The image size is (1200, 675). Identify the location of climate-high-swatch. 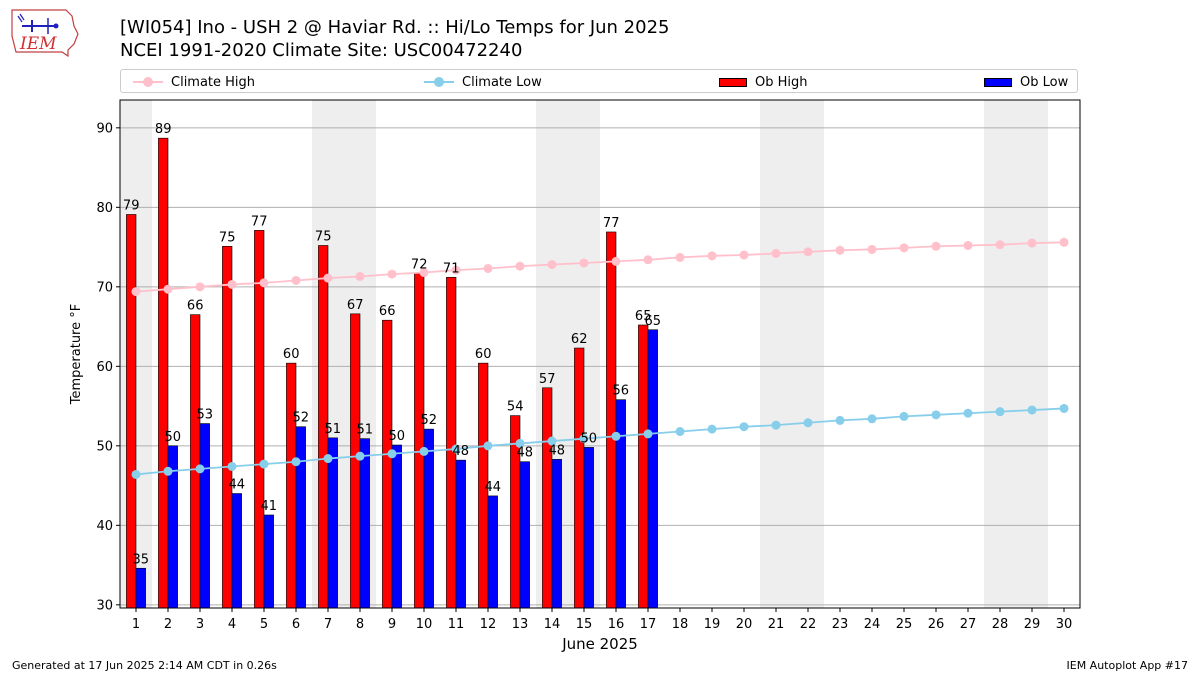
(148, 82).